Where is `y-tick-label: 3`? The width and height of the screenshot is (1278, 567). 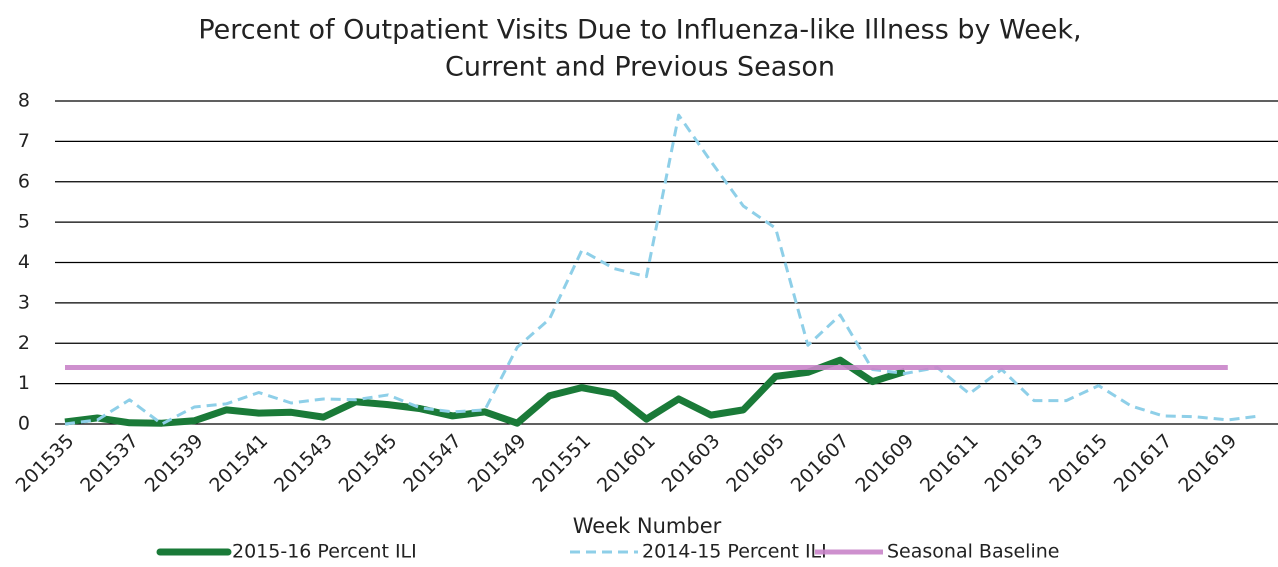 y-tick-label: 3 is located at coordinates (24, 302).